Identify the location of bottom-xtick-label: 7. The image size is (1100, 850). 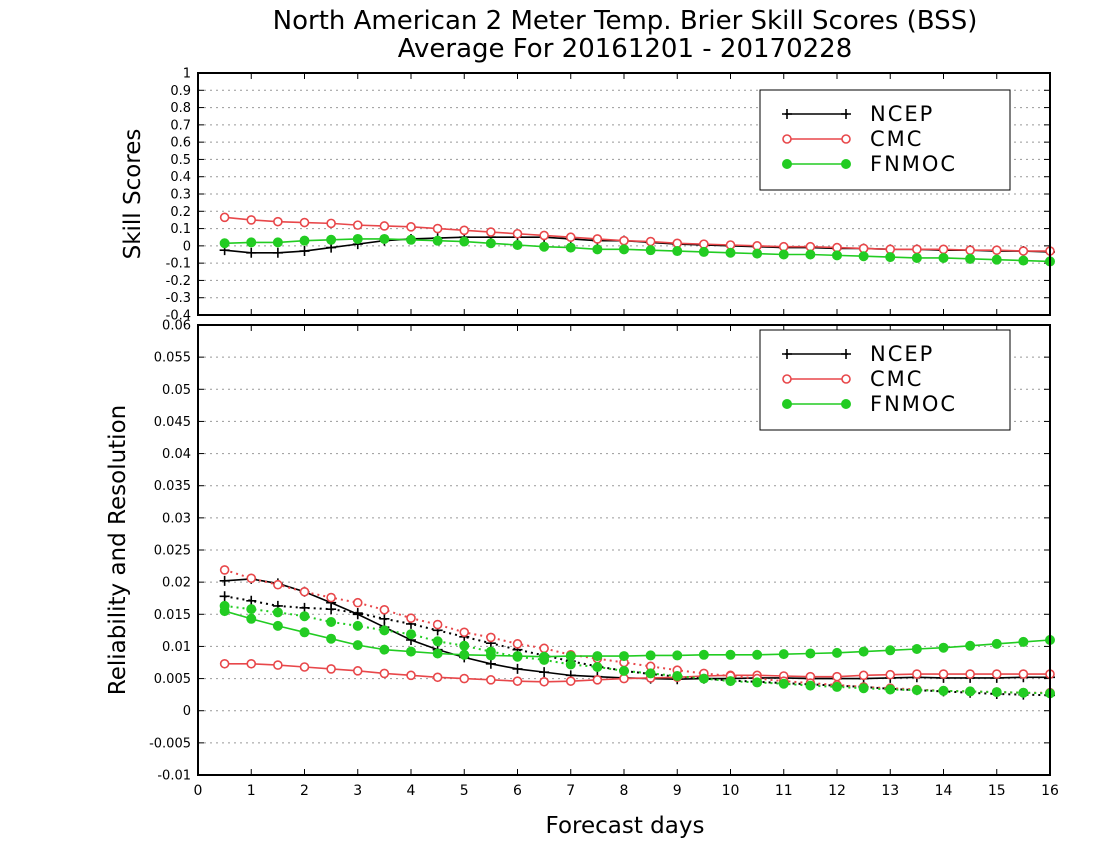
(570, 791).